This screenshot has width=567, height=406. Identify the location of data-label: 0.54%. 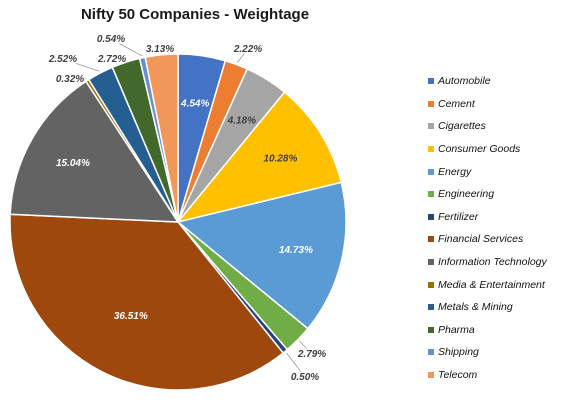
(111, 39).